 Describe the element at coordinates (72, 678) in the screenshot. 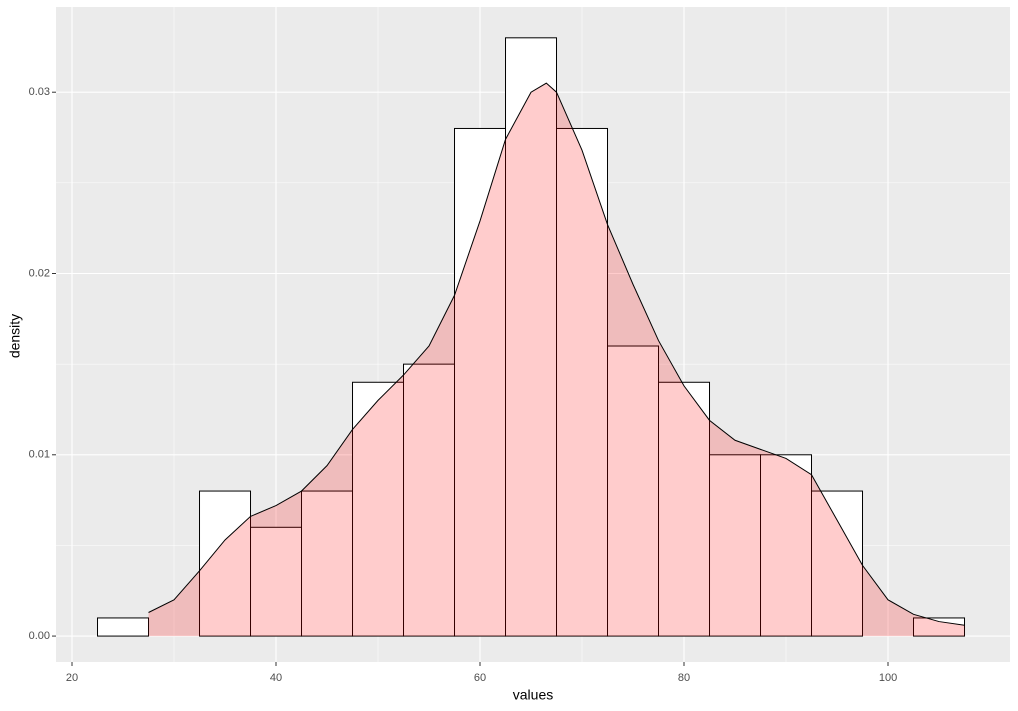

I see `x-tick-label: 20` at that location.